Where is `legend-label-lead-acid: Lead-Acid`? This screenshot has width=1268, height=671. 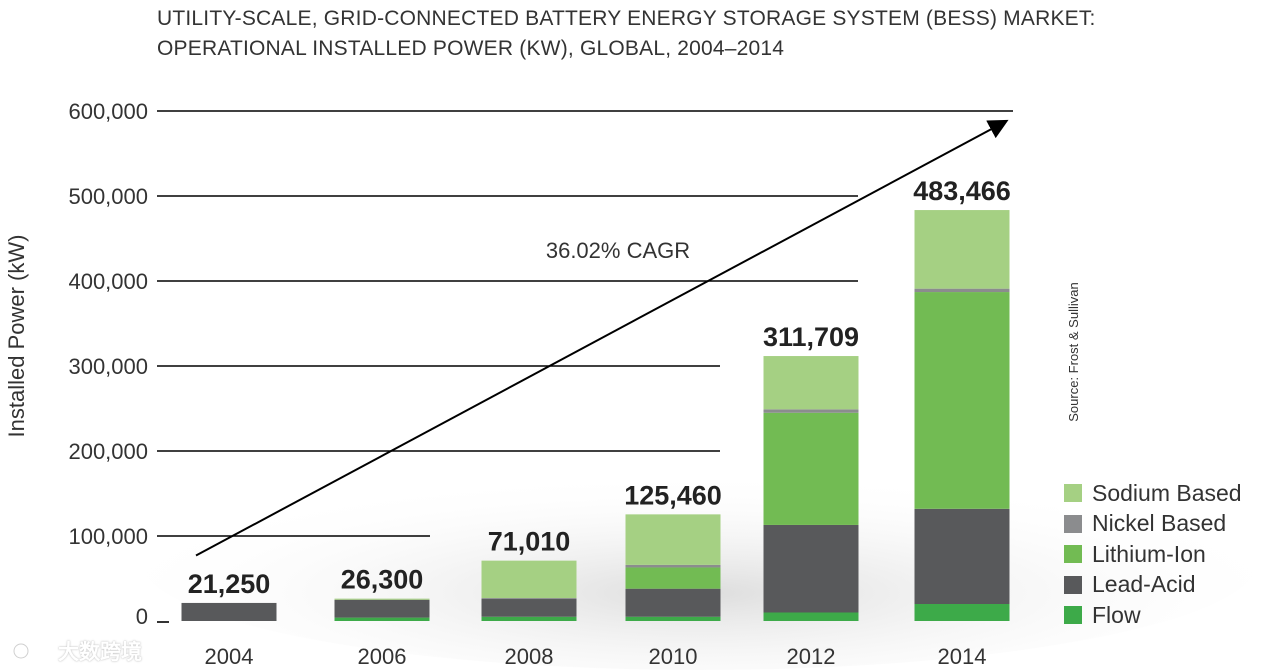
legend-label-lead-acid: Lead-Acid is located at coordinates (1144, 584).